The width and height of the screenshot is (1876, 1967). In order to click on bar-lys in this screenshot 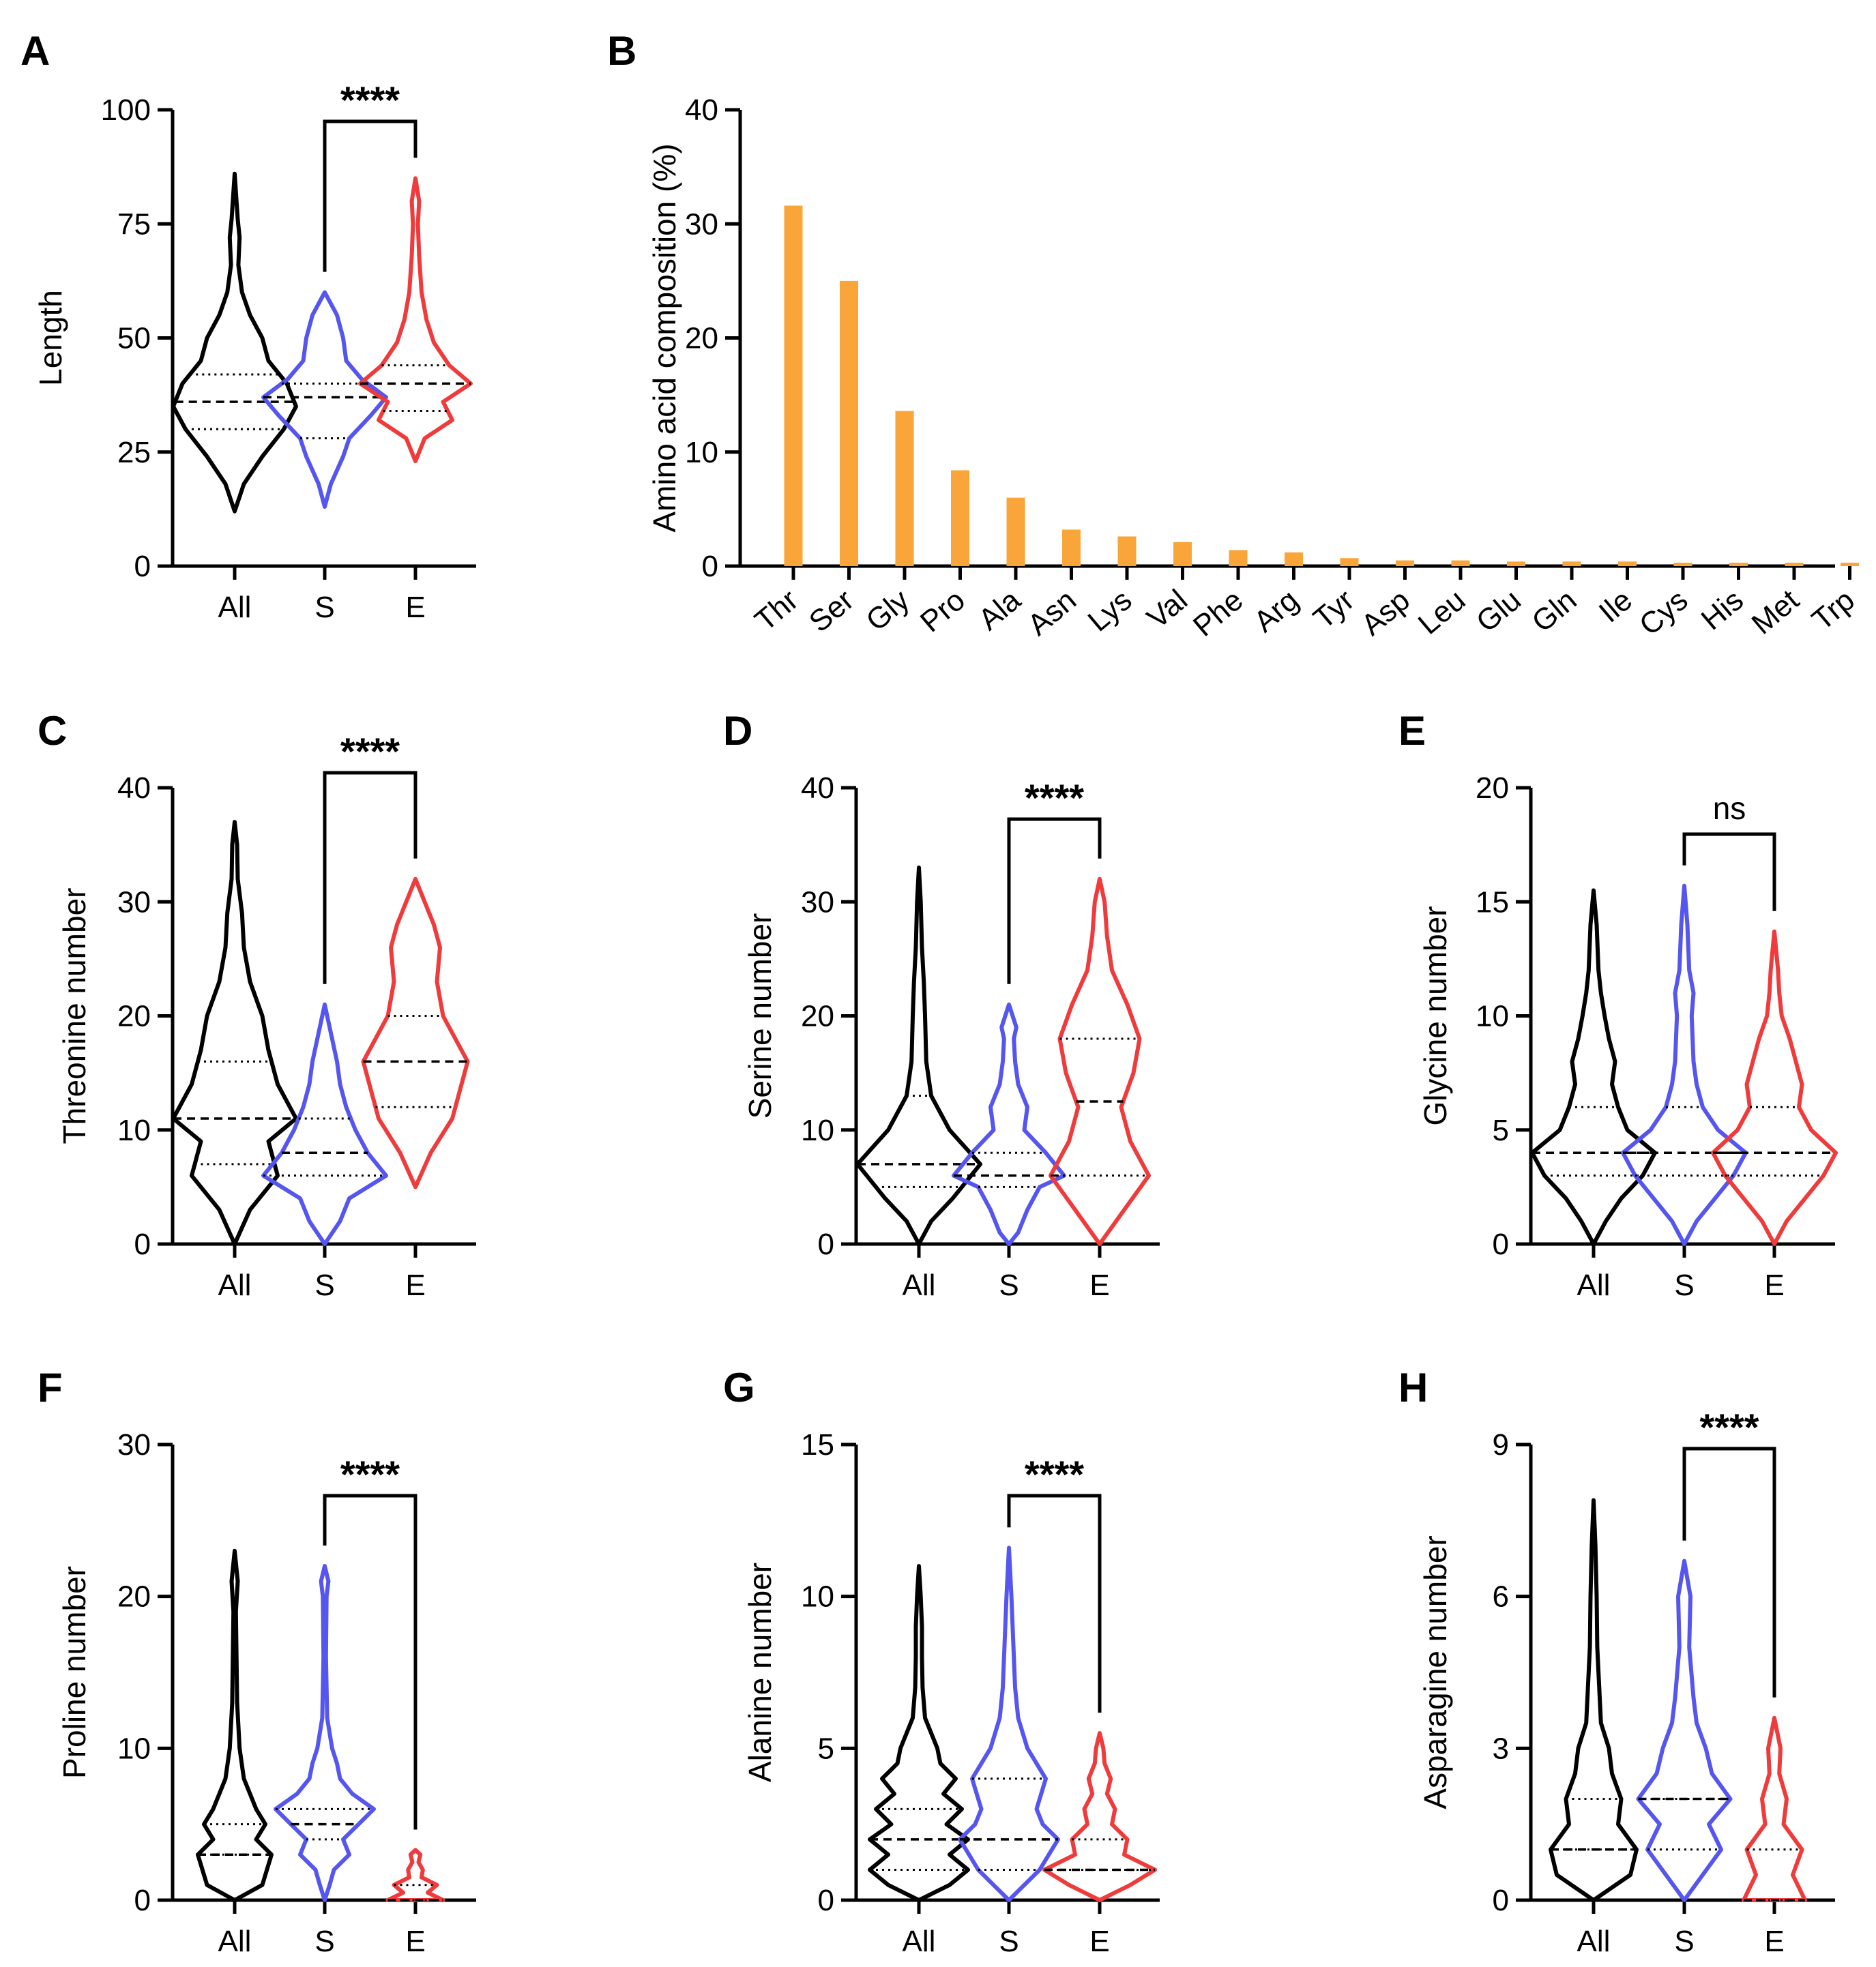, I will do `click(1127, 551)`.